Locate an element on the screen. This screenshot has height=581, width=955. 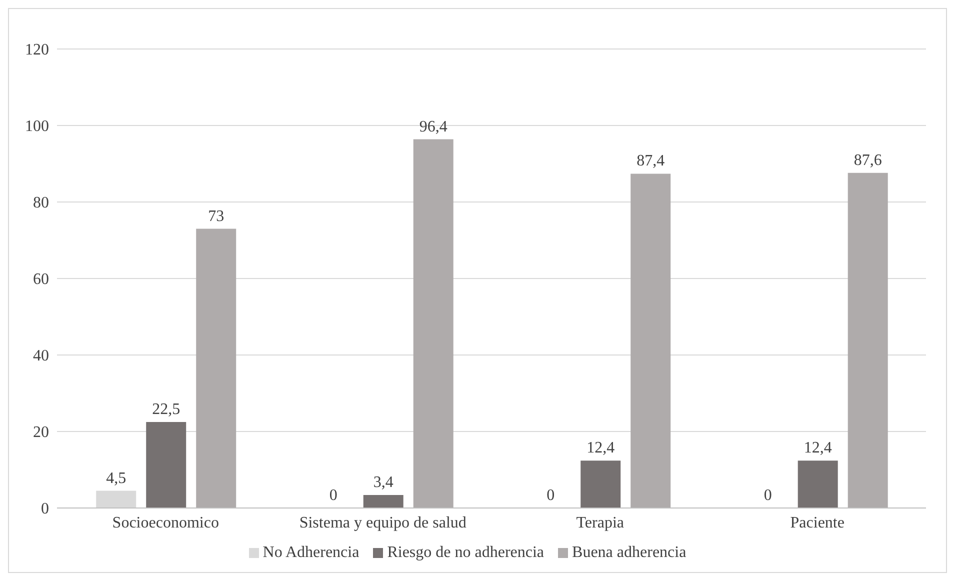
data-label: 3,4 is located at coordinates (383, 482).